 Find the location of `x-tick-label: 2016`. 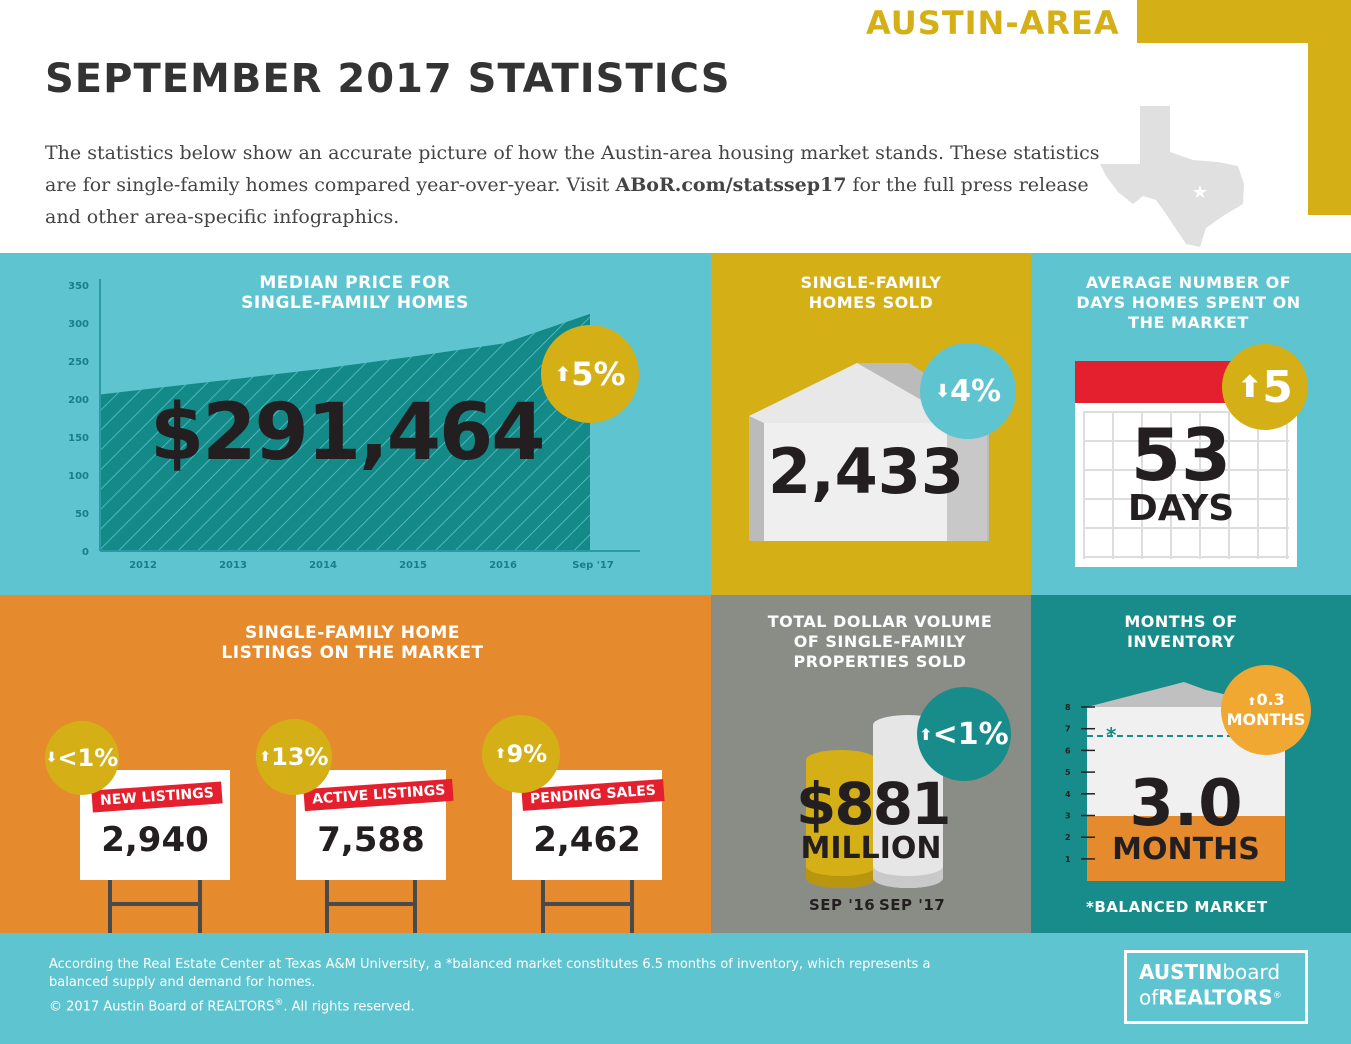

x-tick-label: 2016 is located at coordinates (503, 565).